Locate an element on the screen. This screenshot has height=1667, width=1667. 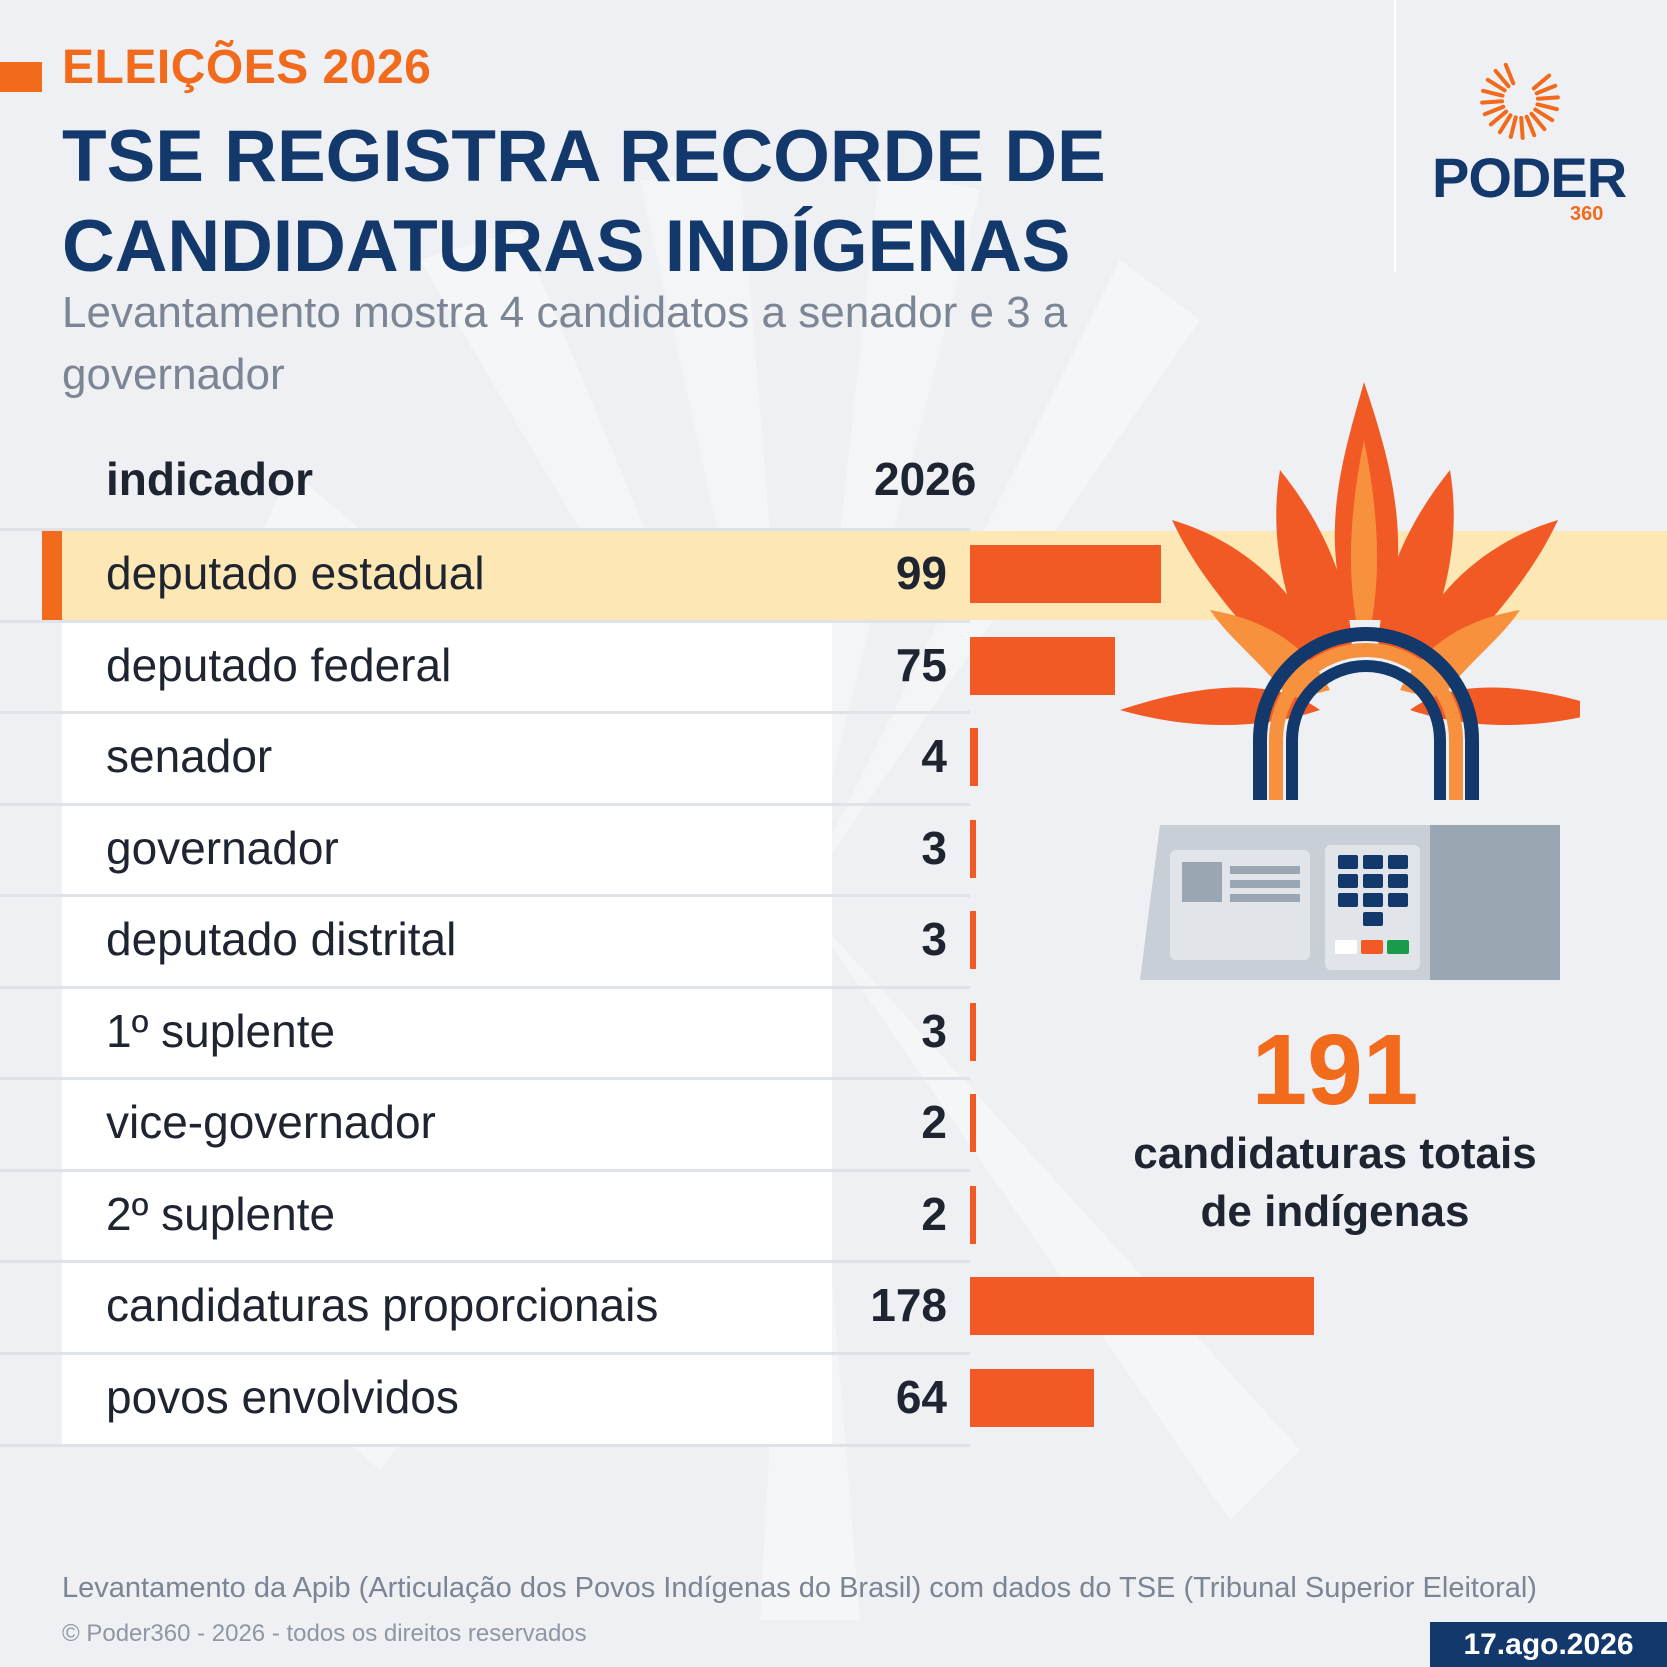
table-row: candidaturas proporcionais 178 is located at coordinates (833, 1306).